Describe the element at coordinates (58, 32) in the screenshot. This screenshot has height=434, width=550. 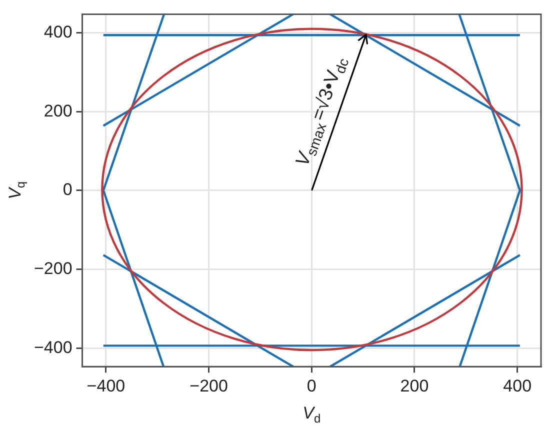
I see `y-tick-label: 400` at that location.